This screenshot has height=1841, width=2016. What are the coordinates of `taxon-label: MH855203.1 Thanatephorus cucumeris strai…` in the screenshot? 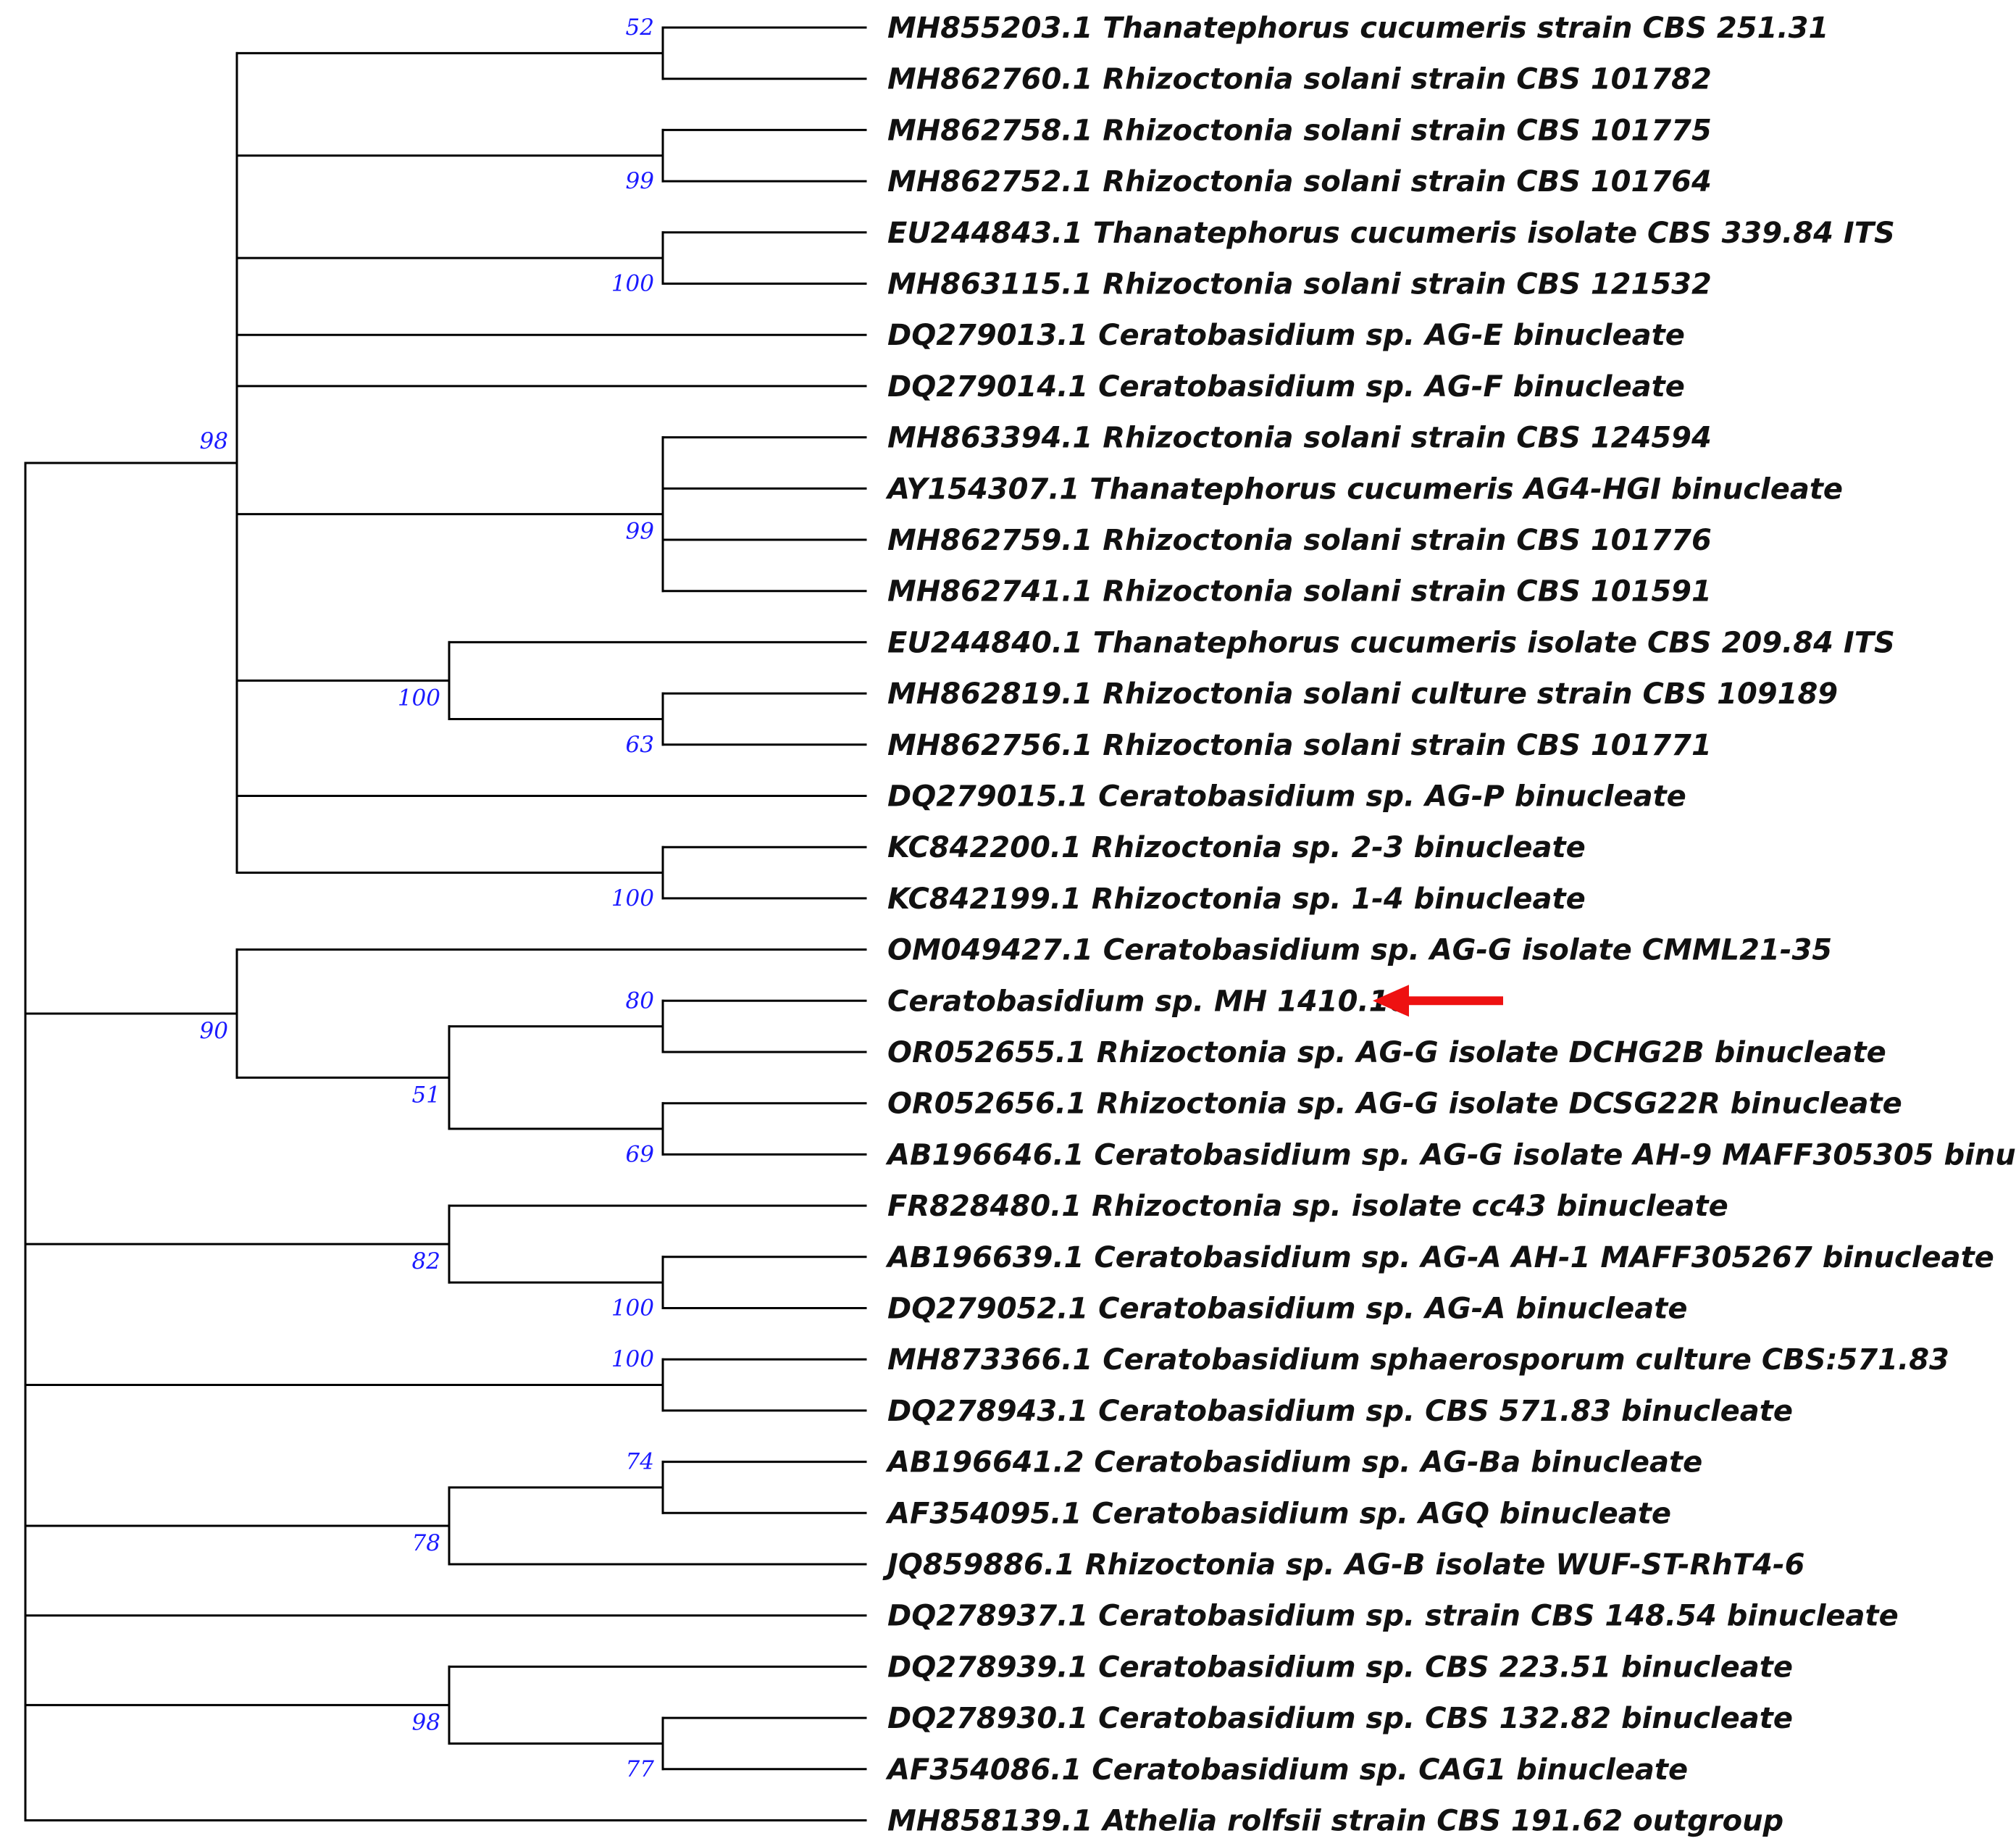 It's located at (1358, 28).